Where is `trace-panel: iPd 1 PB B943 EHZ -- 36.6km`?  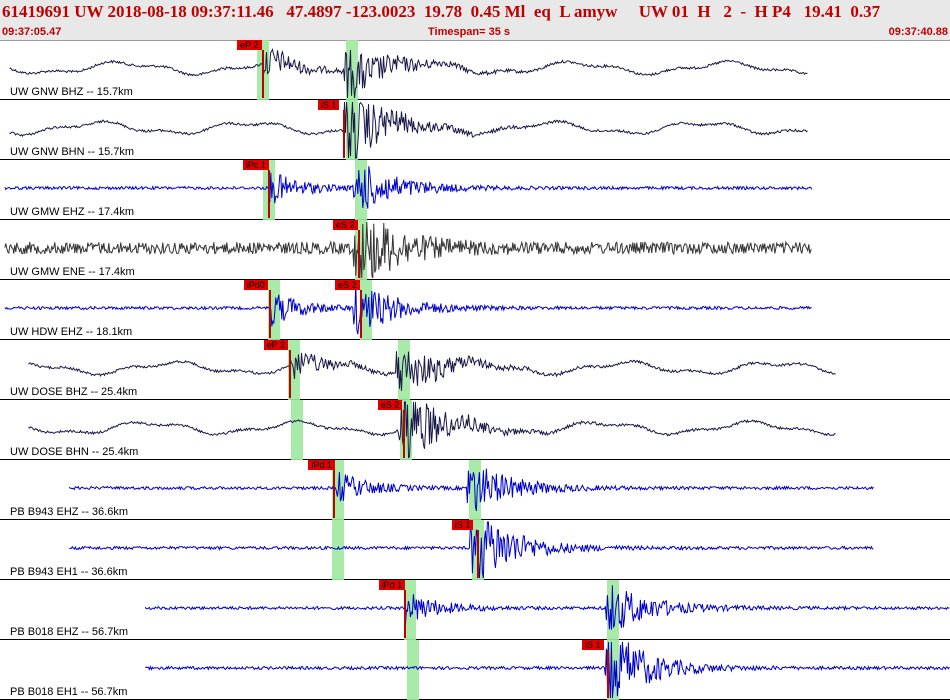 trace-panel: iPd 1 PB B943 EHZ -- 36.6km is located at coordinates (475, 490).